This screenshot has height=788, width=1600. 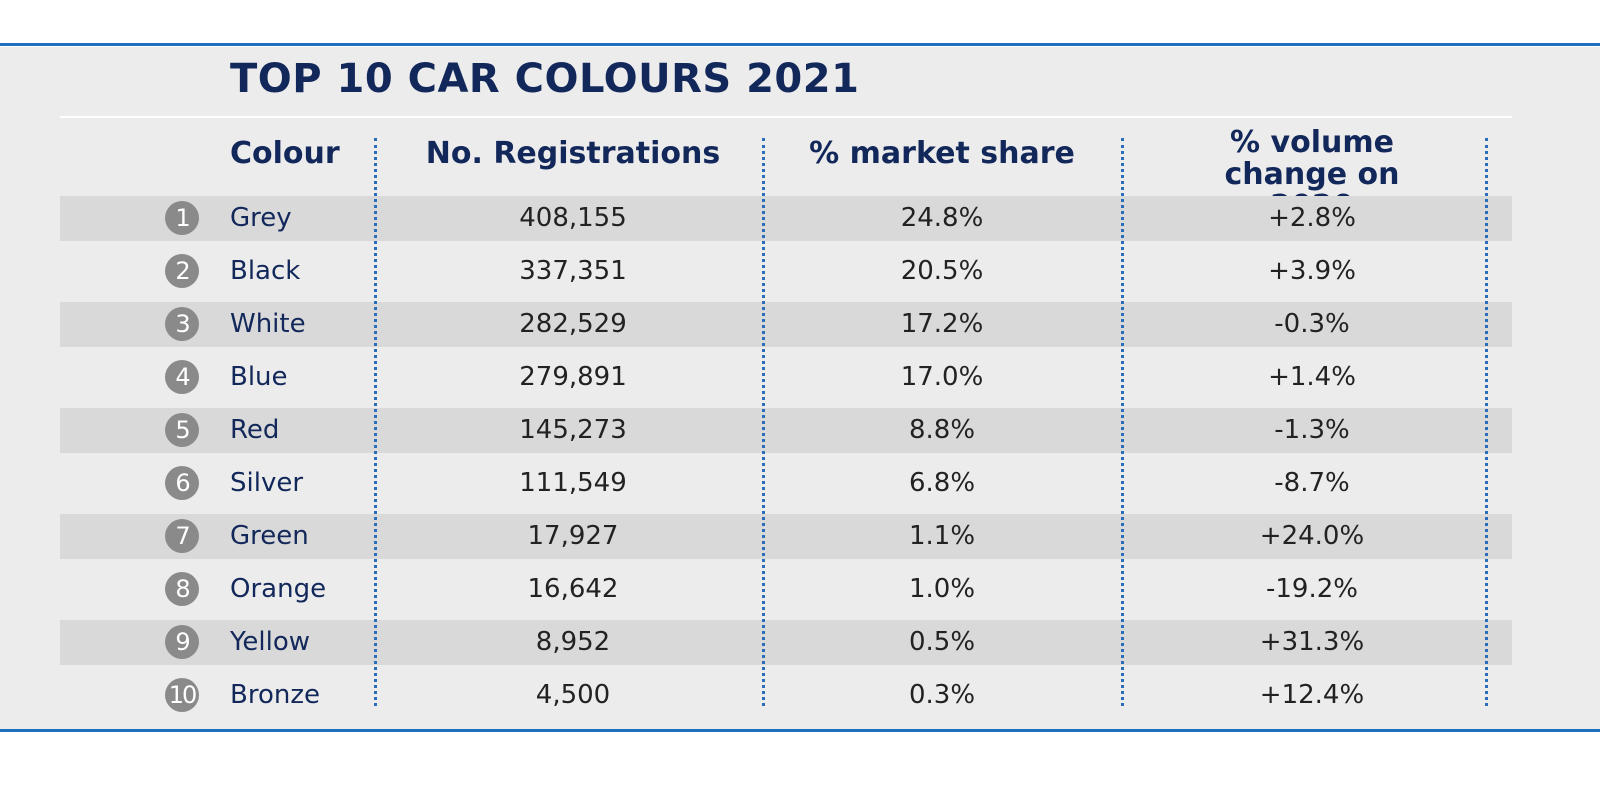 What do you see at coordinates (278, 589) in the screenshot?
I see `colour-name: Orange` at bounding box center [278, 589].